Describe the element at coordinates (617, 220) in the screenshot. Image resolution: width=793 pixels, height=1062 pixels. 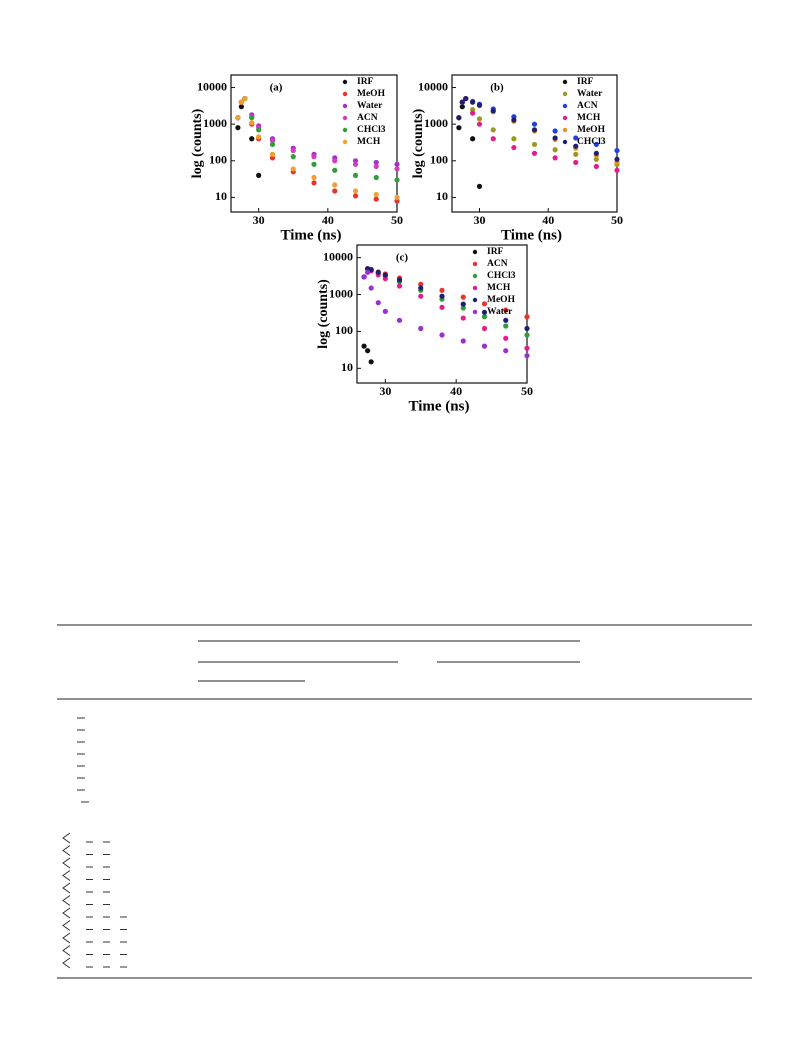
I see `x-tick-label: 50` at that location.